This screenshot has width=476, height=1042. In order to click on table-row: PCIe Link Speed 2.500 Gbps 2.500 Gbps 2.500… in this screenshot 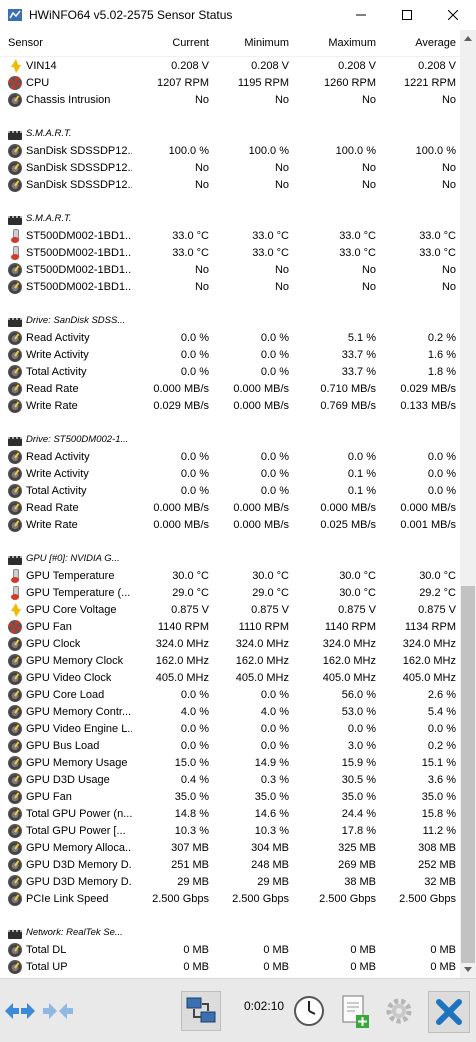, I will do `click(230, 898)`.